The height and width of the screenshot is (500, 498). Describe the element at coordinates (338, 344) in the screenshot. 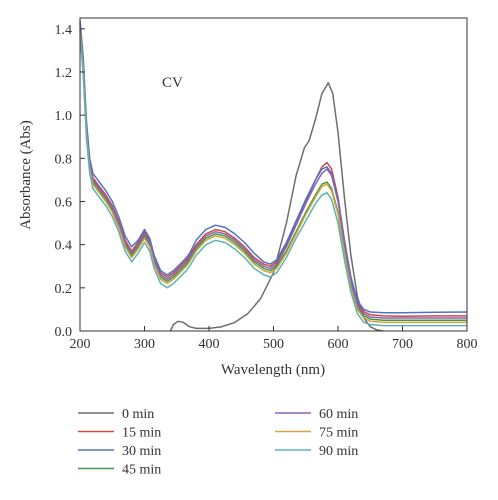

I see `x-tick-label: 600` at that location.